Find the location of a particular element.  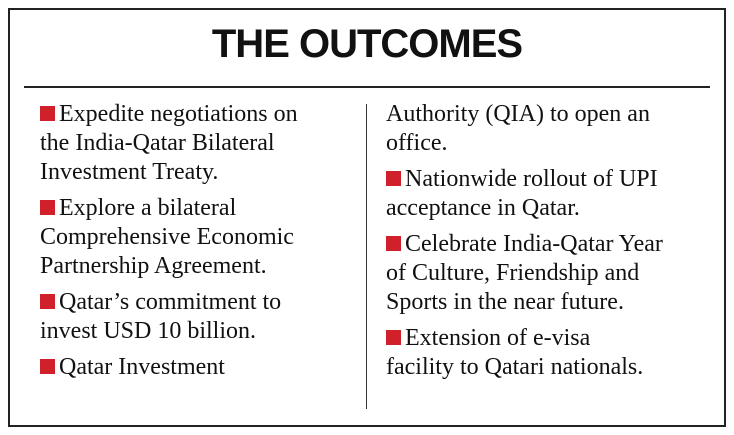

item-text: of Culture, Friendship and is located at coordinates (513, 273).